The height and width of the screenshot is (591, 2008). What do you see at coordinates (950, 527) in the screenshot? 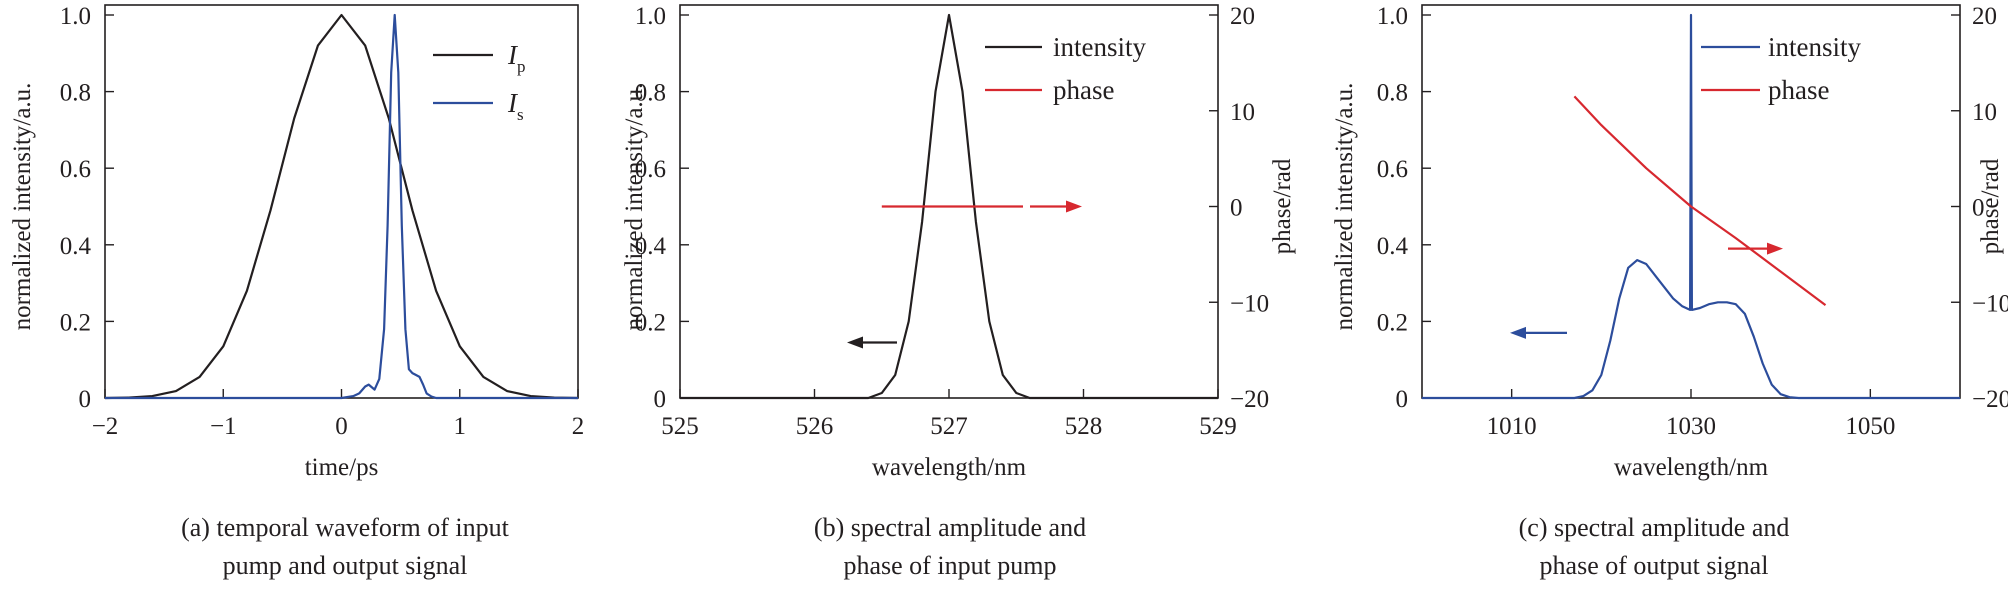
I see `caption-line-1: (b) spectral amplitude and` at bounding box center [950, 527].